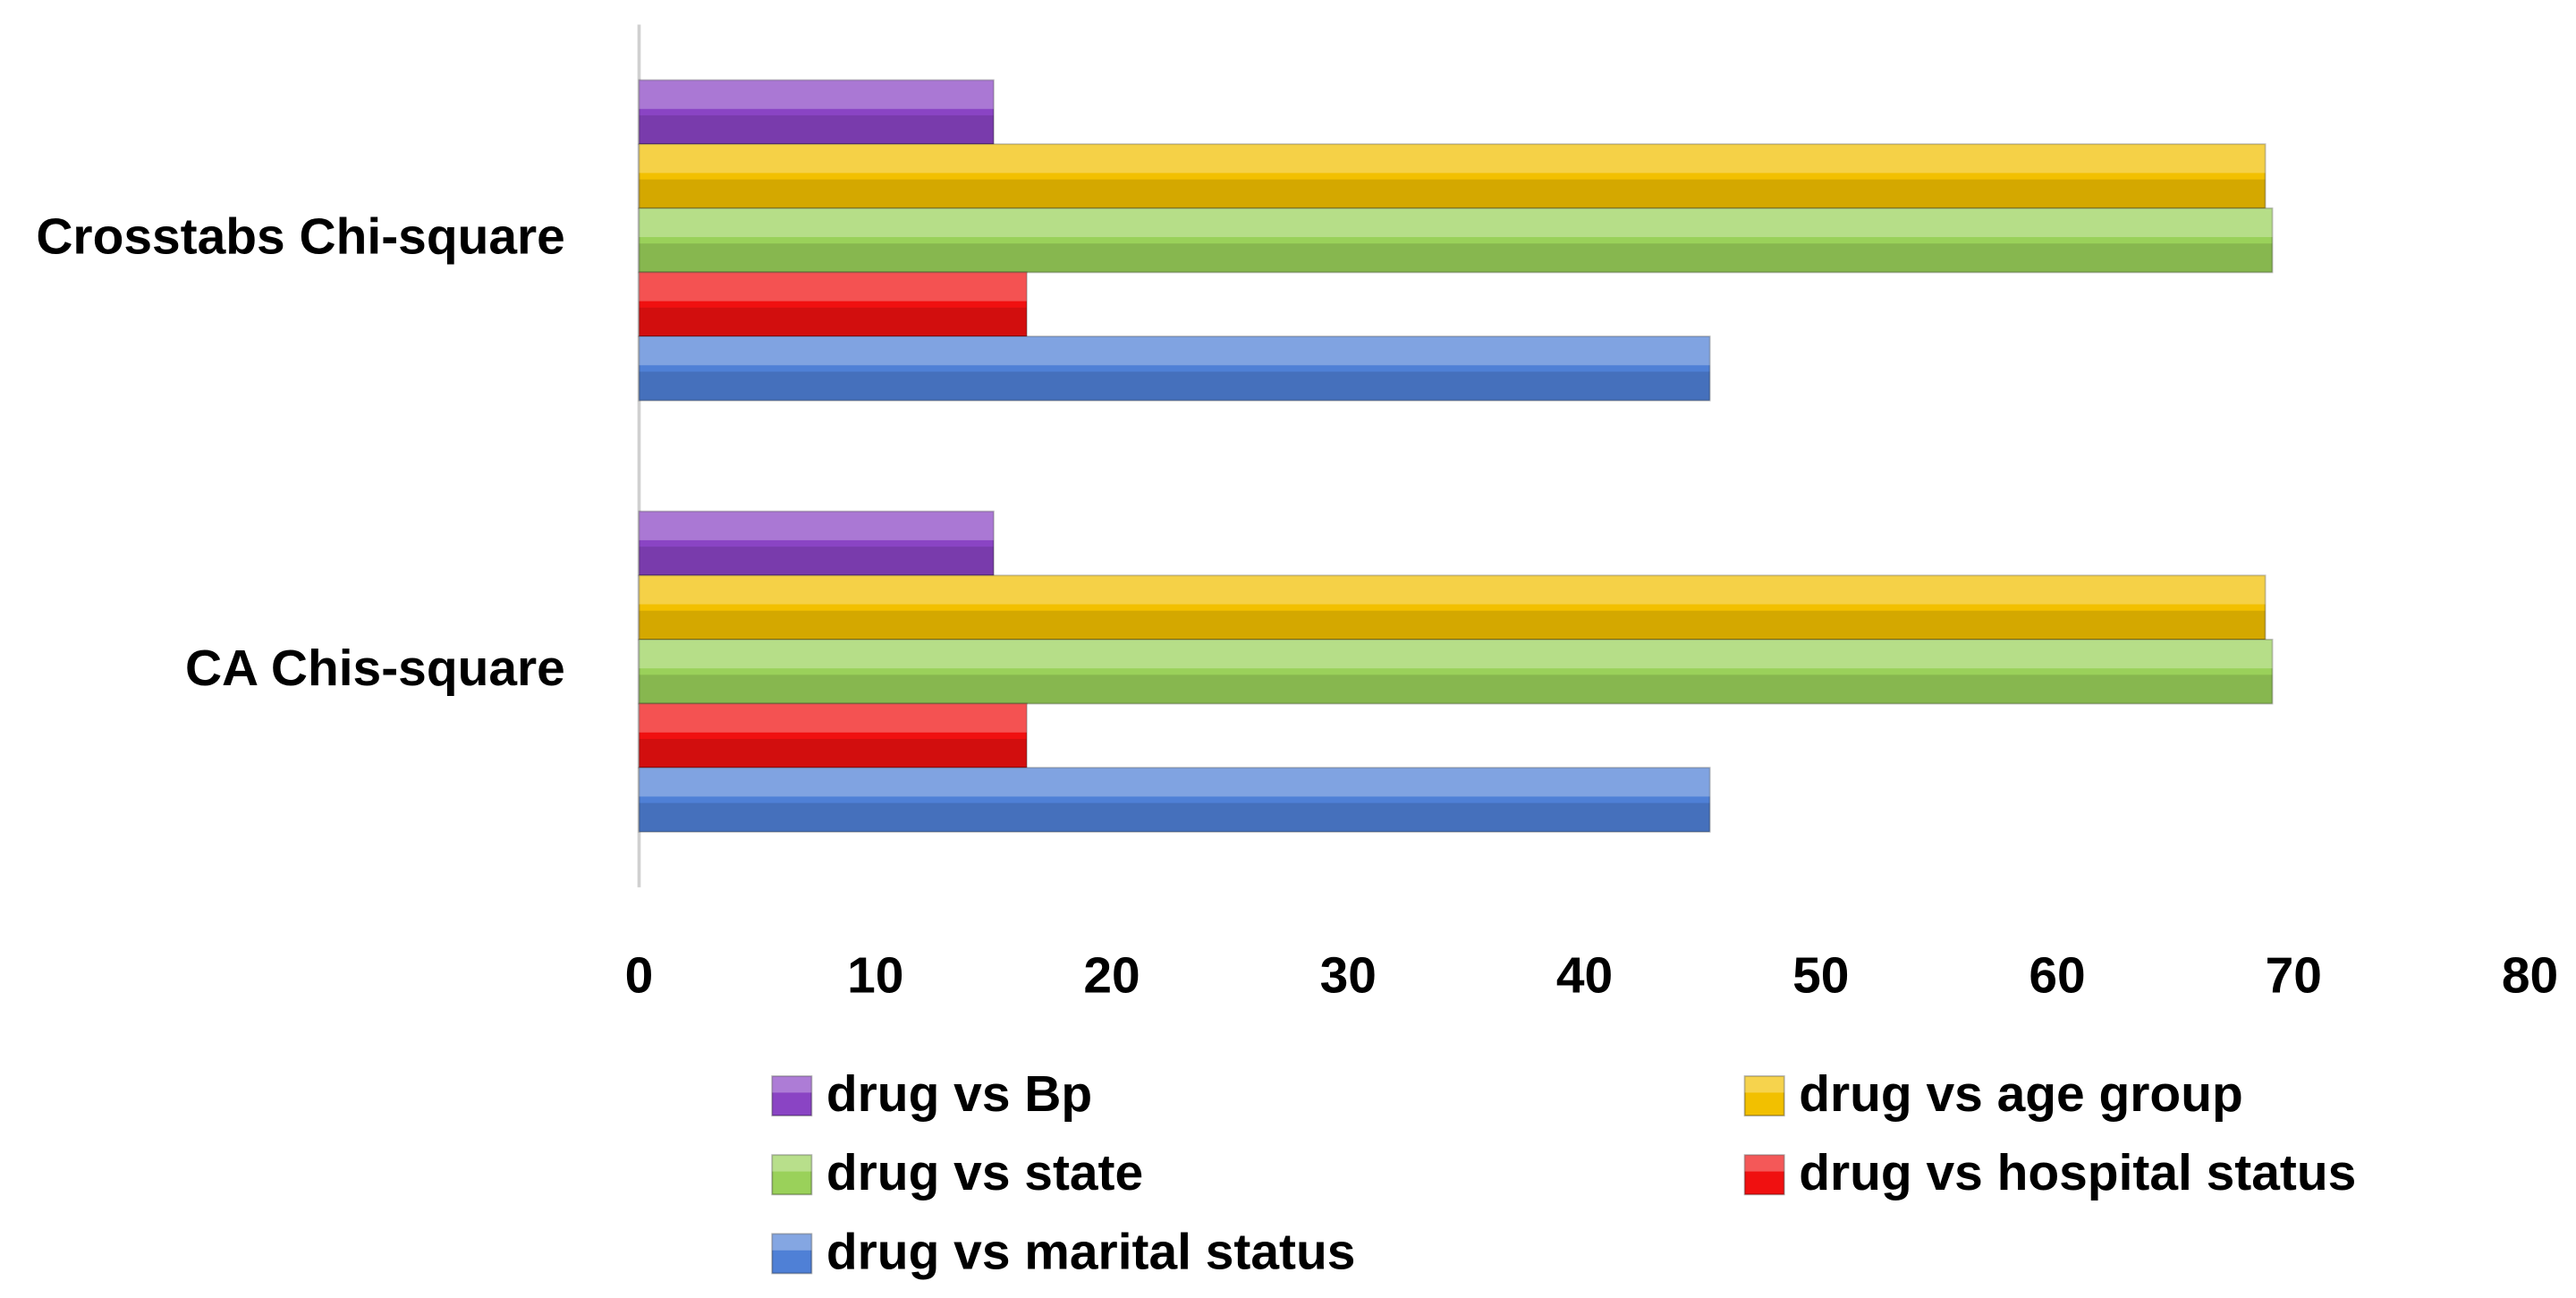  Describe the element at coordinates (375, 669) in the screenshot. I see `y-tick-label: CA Chis-square` at that location.